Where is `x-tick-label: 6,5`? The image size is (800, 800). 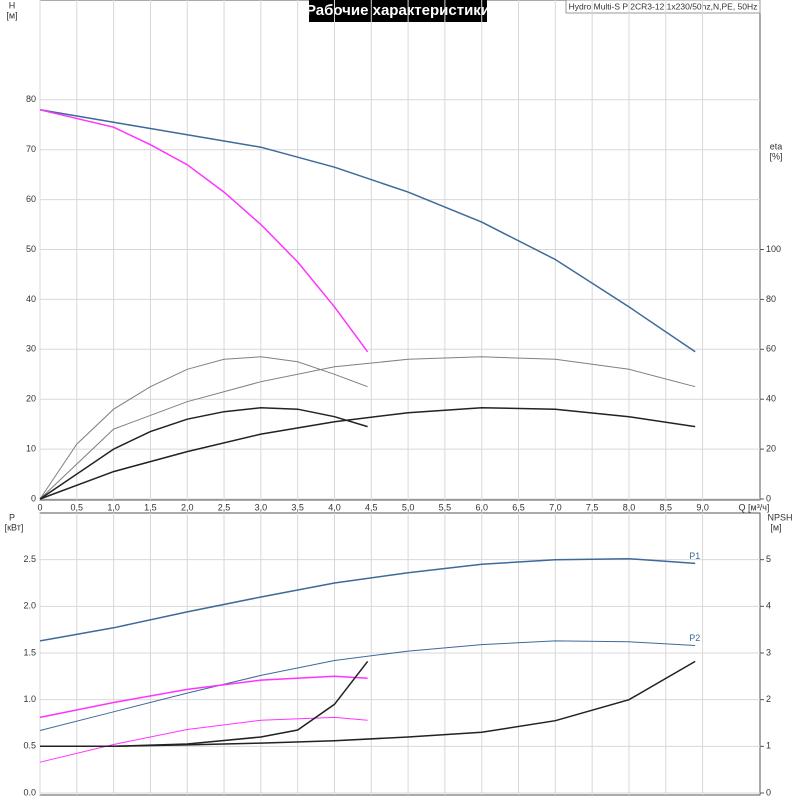 x-tick-label: 6,5 is located at coordinates (518, 507).